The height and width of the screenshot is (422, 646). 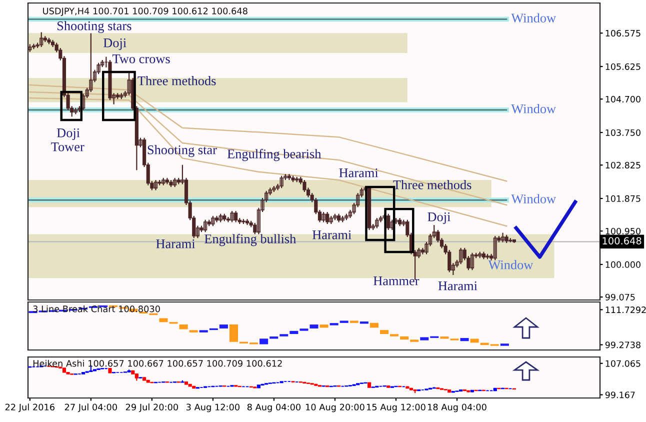 What do you see at coordinates (274, 408) in the screenshot?
I see `x-tick-label: 8 Aug 04:00` at bounding box center [274, 408].